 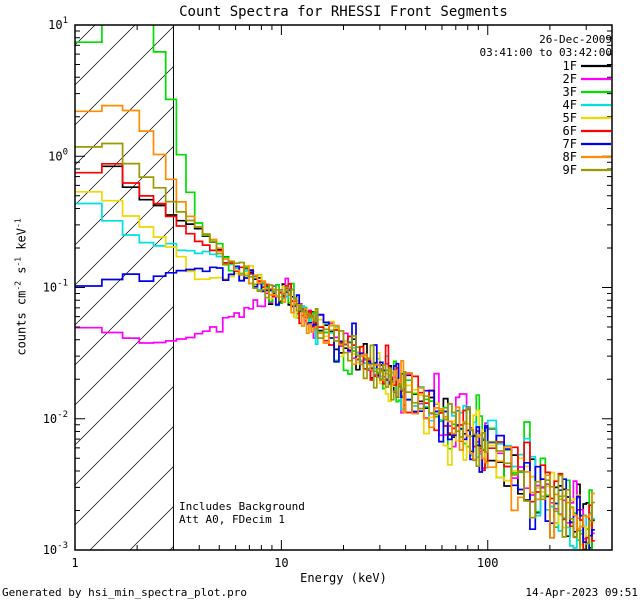 What do you see at coordinates (570, 157) in the screenshot?
I see `legend-label-8F: 8F` at bounding box center [570, 157].